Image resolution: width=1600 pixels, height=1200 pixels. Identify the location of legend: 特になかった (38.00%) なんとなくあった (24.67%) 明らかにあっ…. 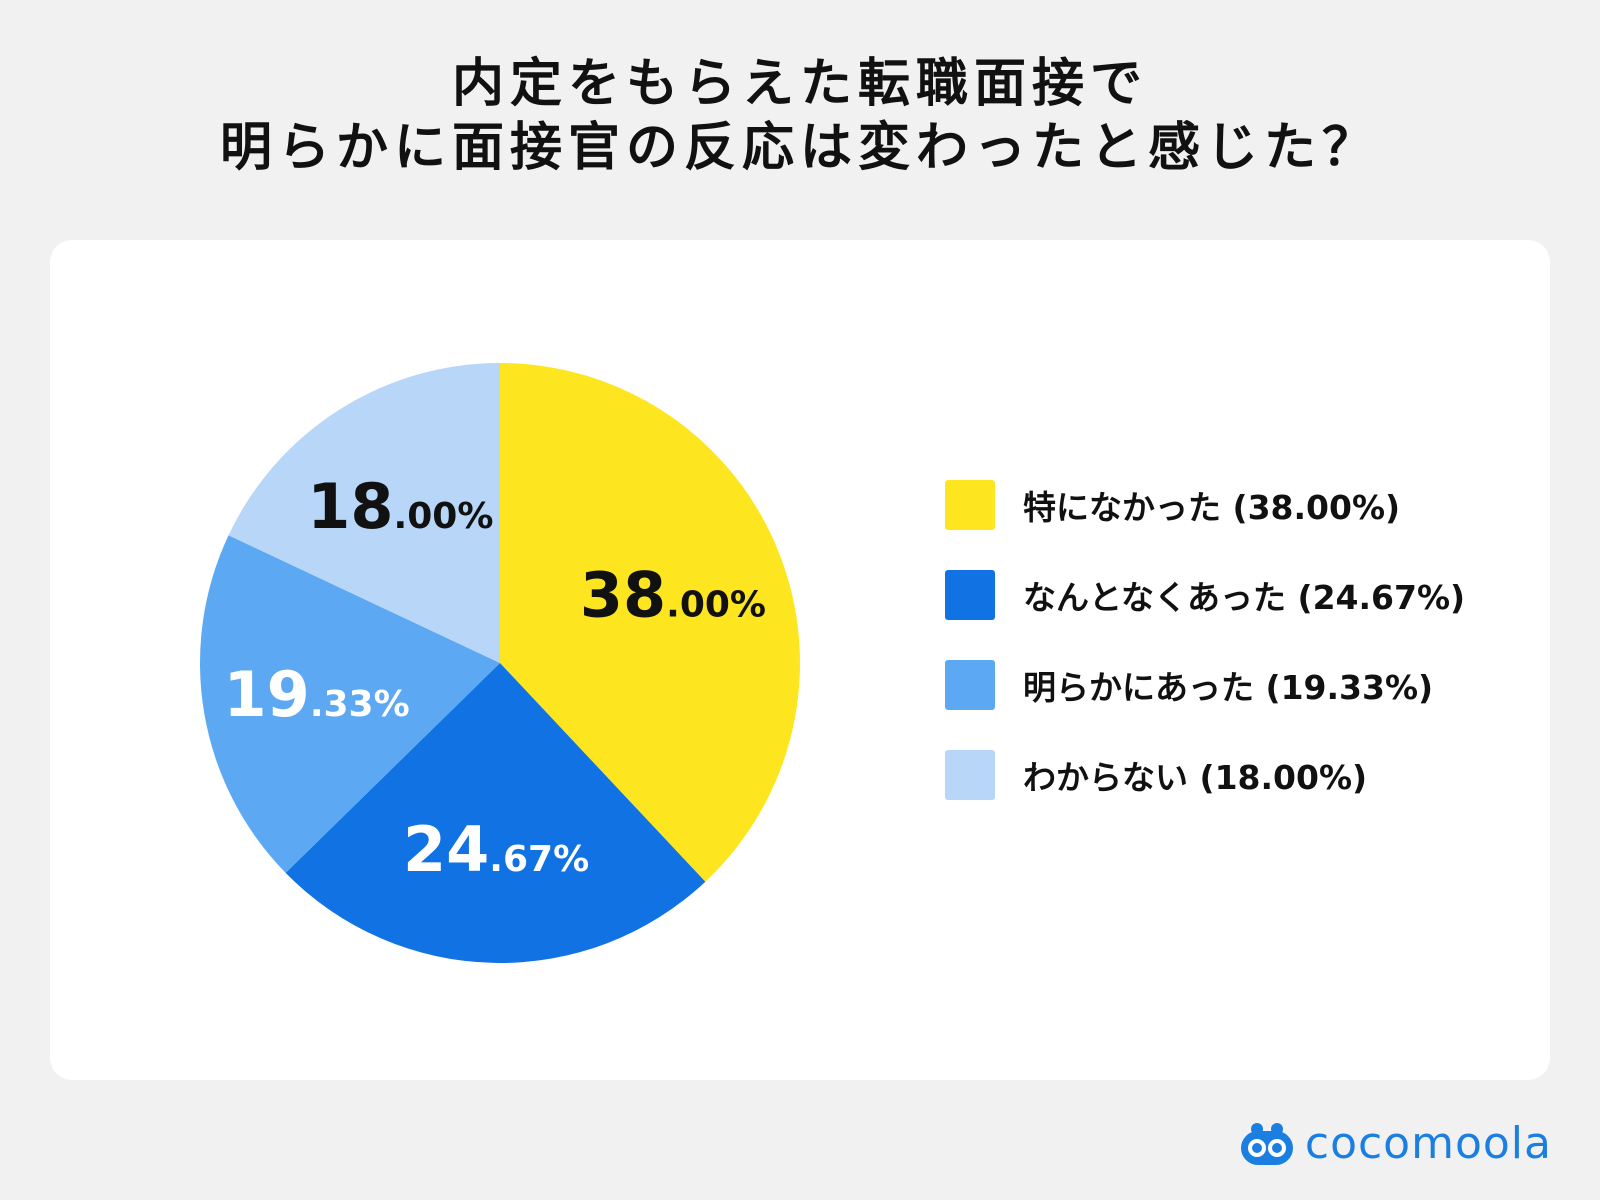
(1205, 660).